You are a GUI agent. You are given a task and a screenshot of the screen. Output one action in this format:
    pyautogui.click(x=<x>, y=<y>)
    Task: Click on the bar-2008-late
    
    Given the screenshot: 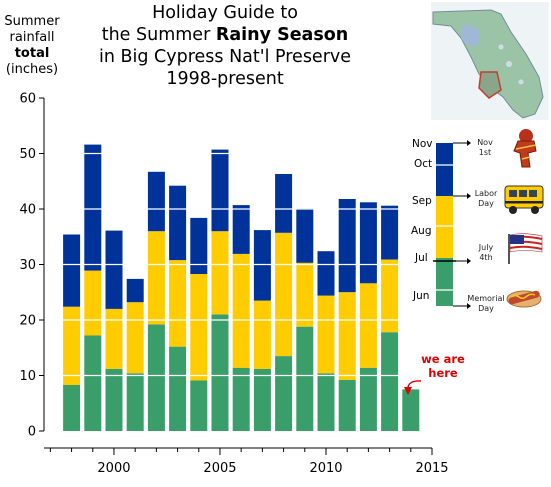 What is the action you would take?
    pyautogui.click(x=284, y=203)
    